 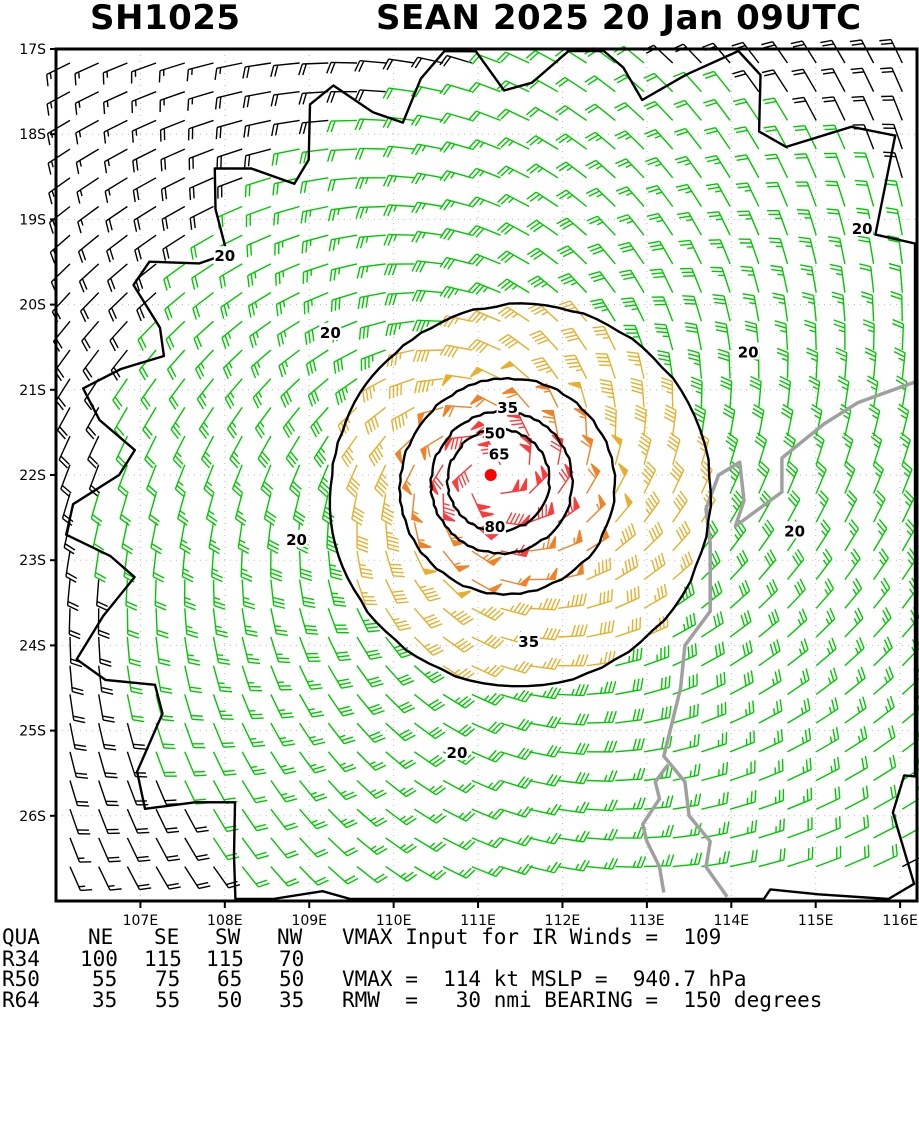 What do you see at coordinates (167, 1000) in the screenshot?
I see `r64-se: 55` at bounding box center [167, 1000].